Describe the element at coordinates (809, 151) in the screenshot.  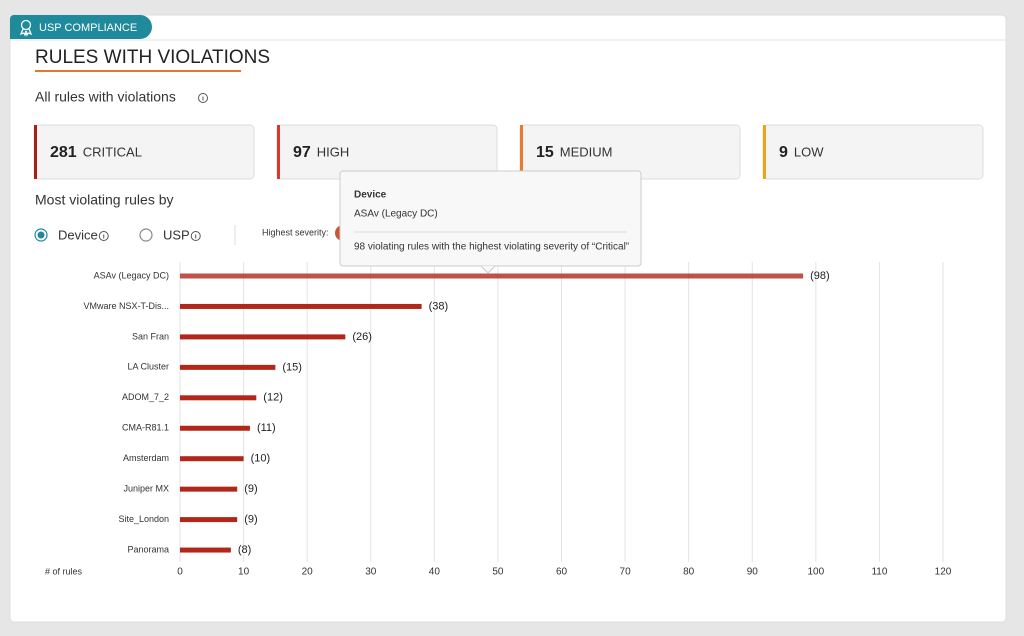
I see `card-label: LOW` at that location.